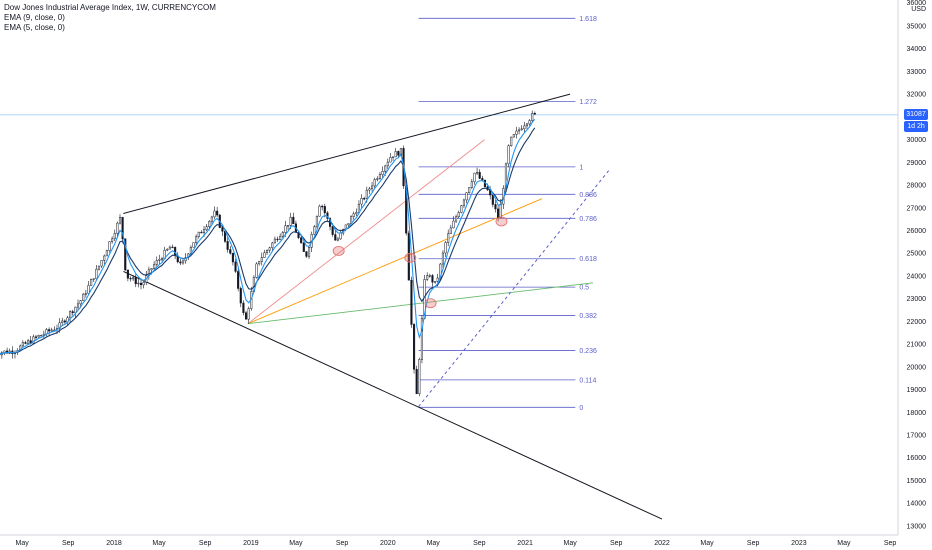 The width and height of the screenshot is (932, 550). Describe the element at coordinates (917, 458) in the screenshot. I see `y-tick-label: 16000` at that location.